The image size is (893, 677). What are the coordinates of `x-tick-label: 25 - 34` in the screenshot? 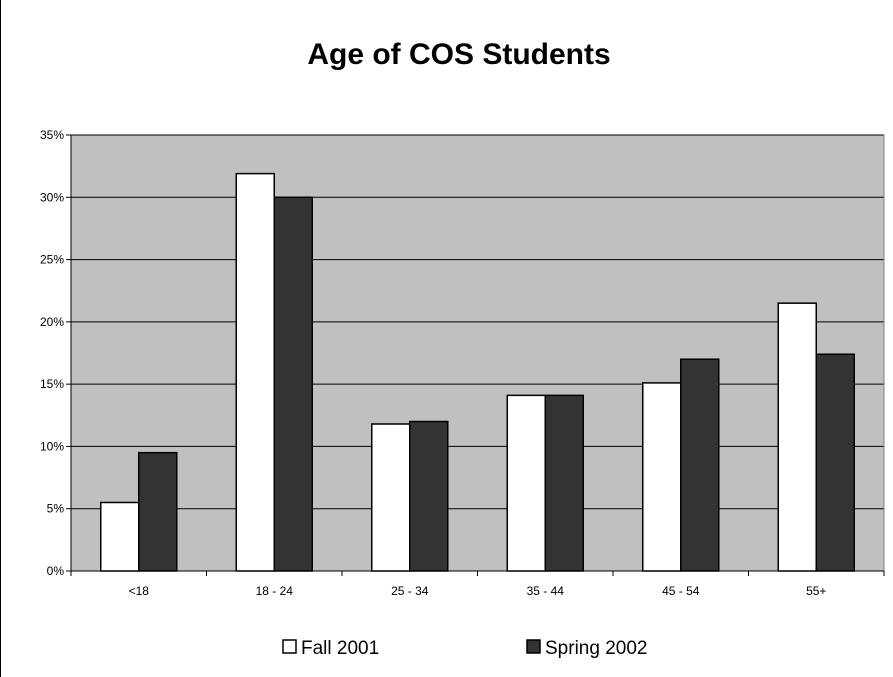 It's located at (410, 591).